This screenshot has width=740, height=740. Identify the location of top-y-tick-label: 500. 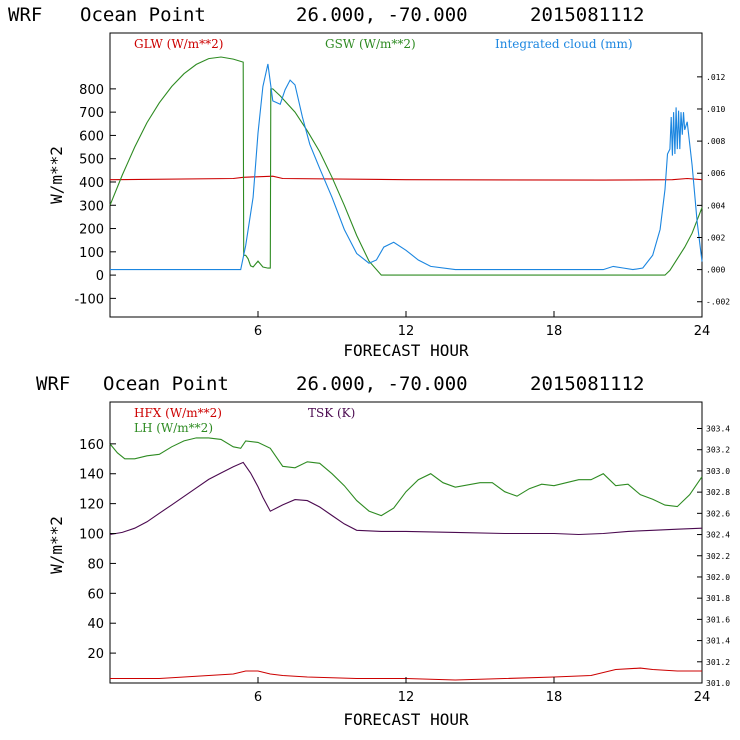
(91, 160).